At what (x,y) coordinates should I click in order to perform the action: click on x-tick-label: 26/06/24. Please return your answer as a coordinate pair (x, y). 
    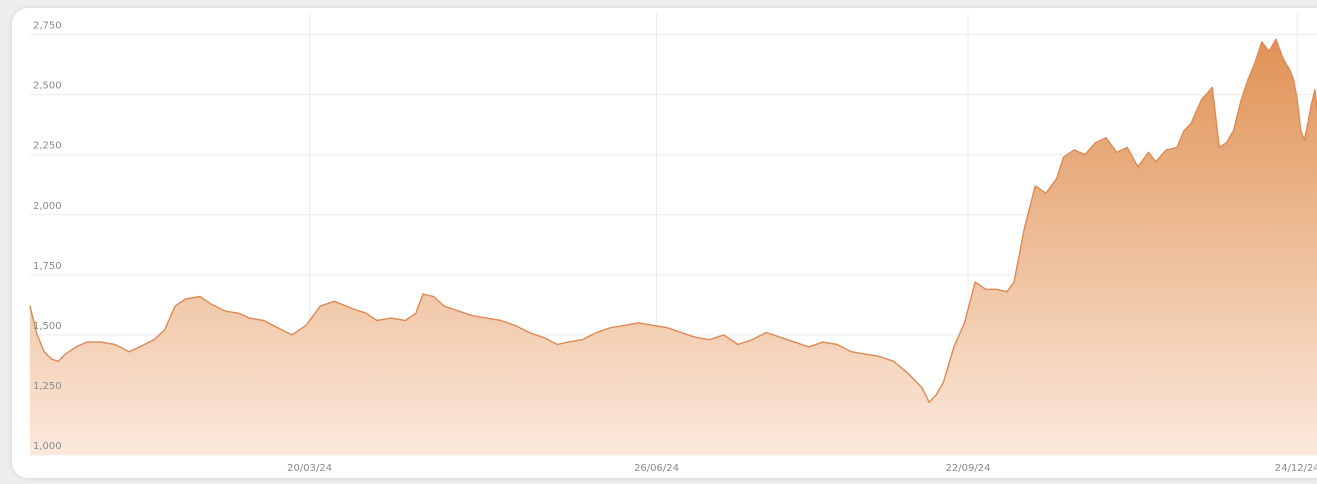
    Looking at the image, I should click on (656, 468).